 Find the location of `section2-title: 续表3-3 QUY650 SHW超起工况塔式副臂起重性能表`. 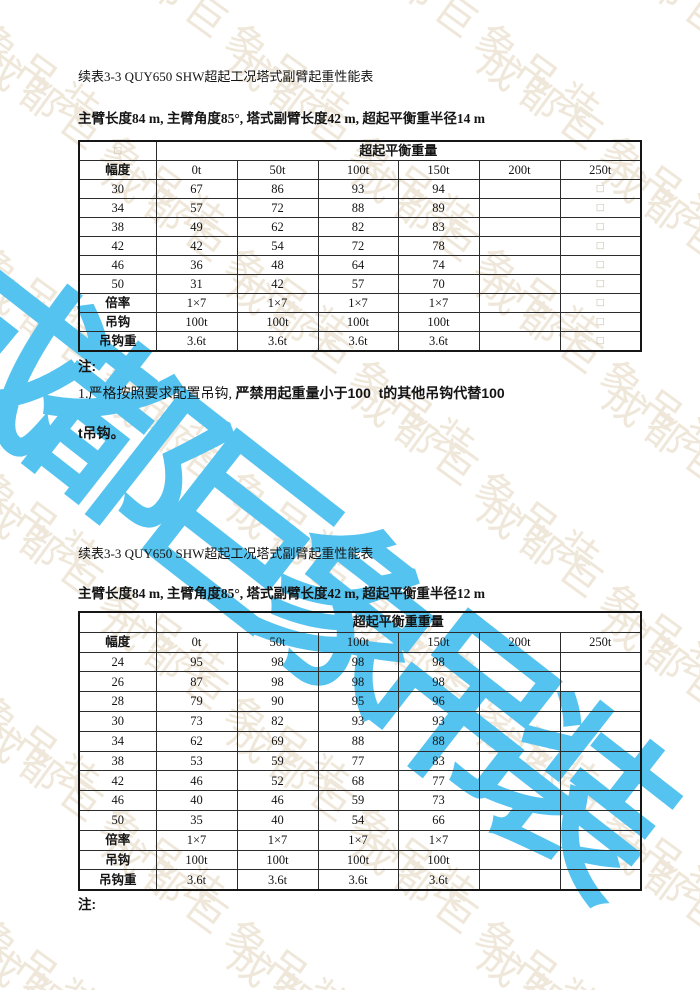

section2-title: 续表3-3 QUY650 SHW超起工况塔式副臂起重性能表 is located at coordinates (226, 553).